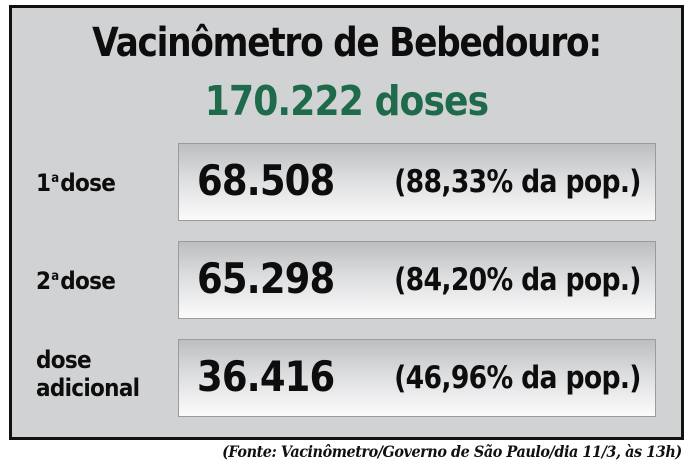 Image resolution: width=696 pixels, height=468 pixels. Describe the element at coordinates (76, 183) in the screenshot. I see `row-label-first-dose: 1adose` at that location.